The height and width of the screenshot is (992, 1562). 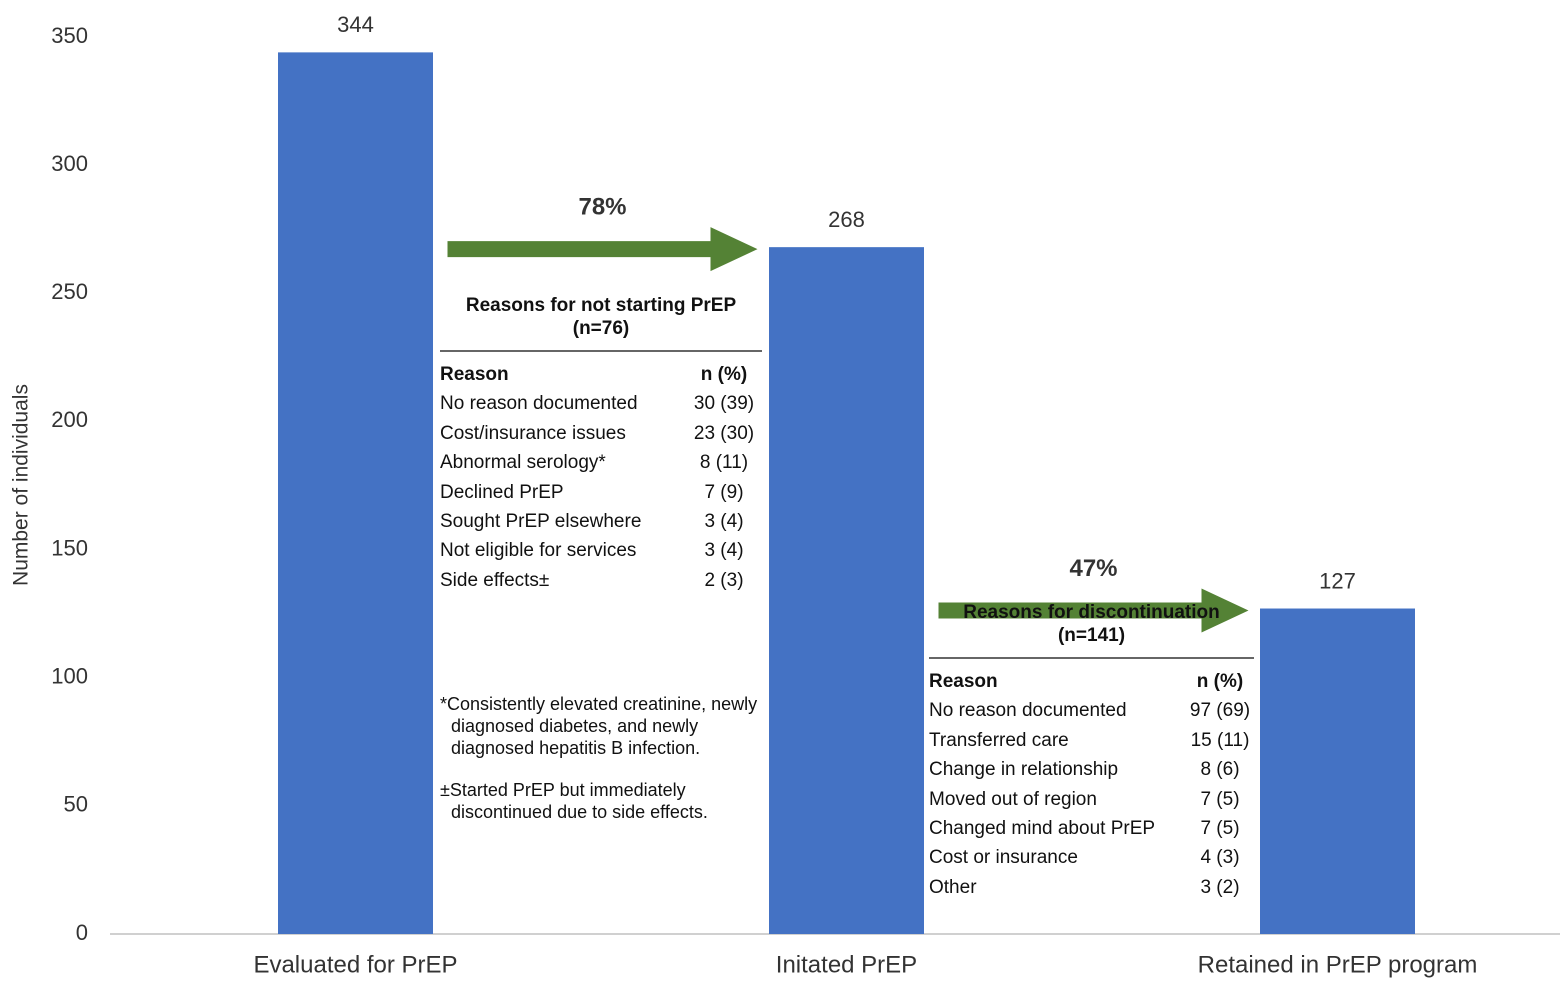 I want to click on spacer, so click(x=601, y=644).